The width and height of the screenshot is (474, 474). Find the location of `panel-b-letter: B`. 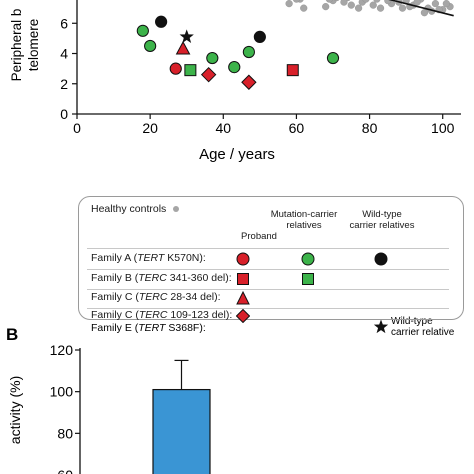

panel-b-letter: B is located at coordinates (12, 334).